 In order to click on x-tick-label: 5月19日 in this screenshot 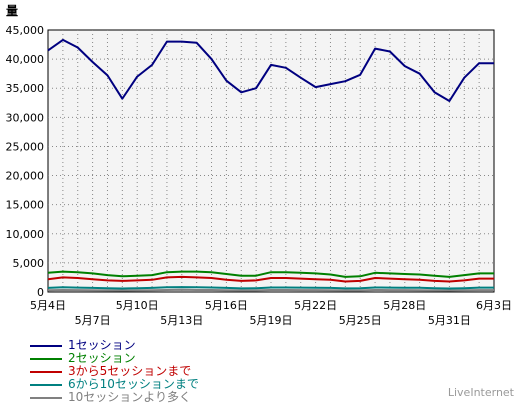, I will do `click(271, 320)`.